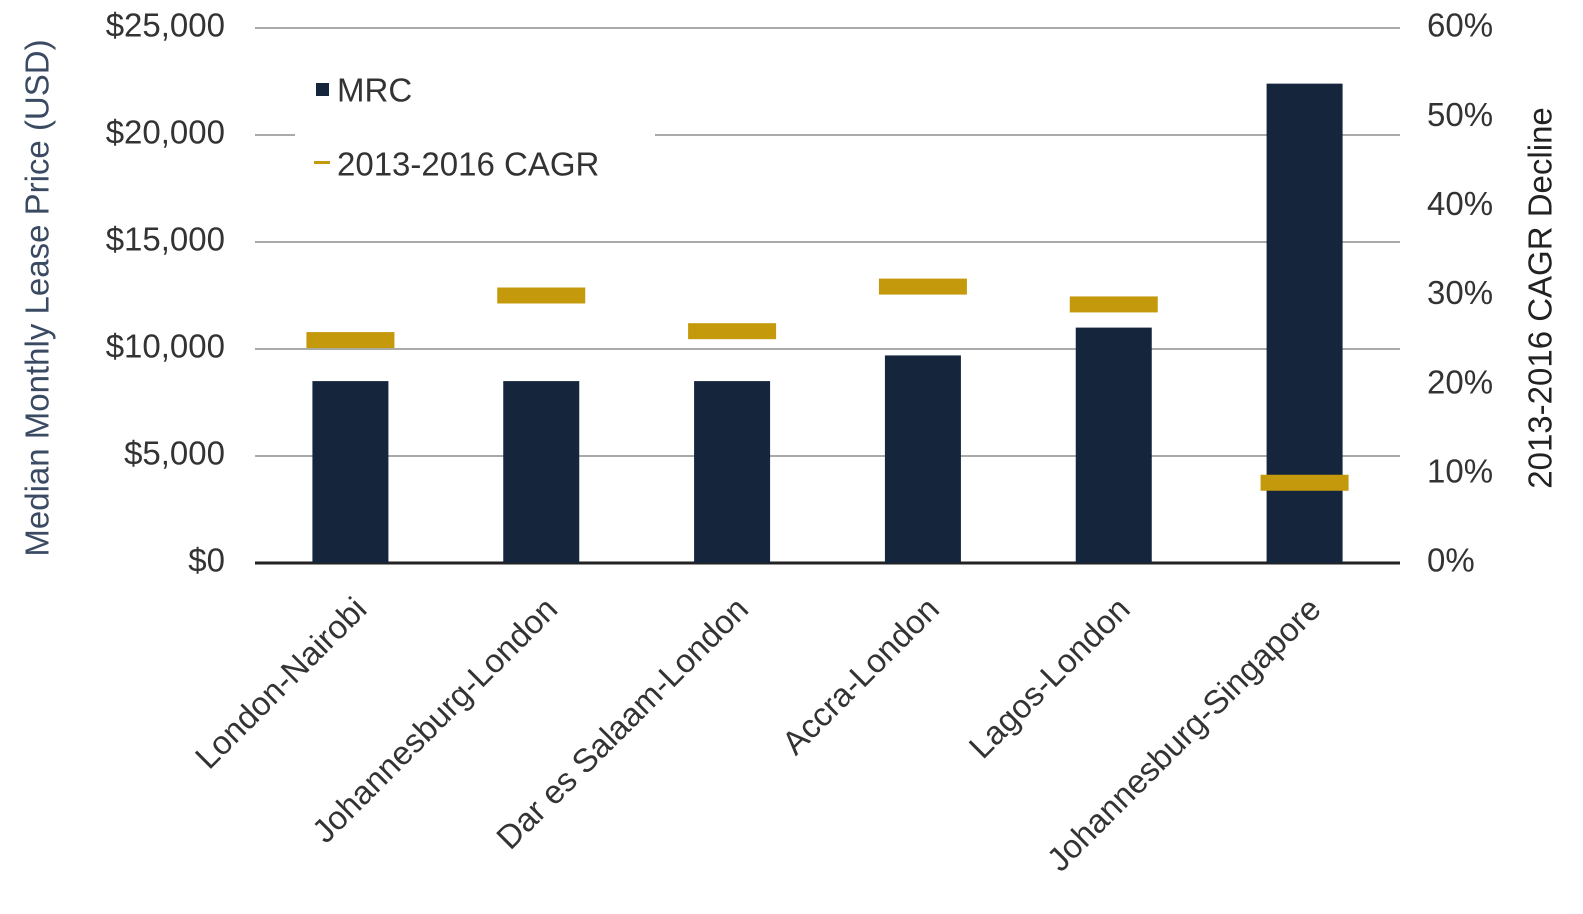 The width and height of the screenshot is (1583, 914). I want to click on x-tick-label: Accra-London, so click(860, 675).